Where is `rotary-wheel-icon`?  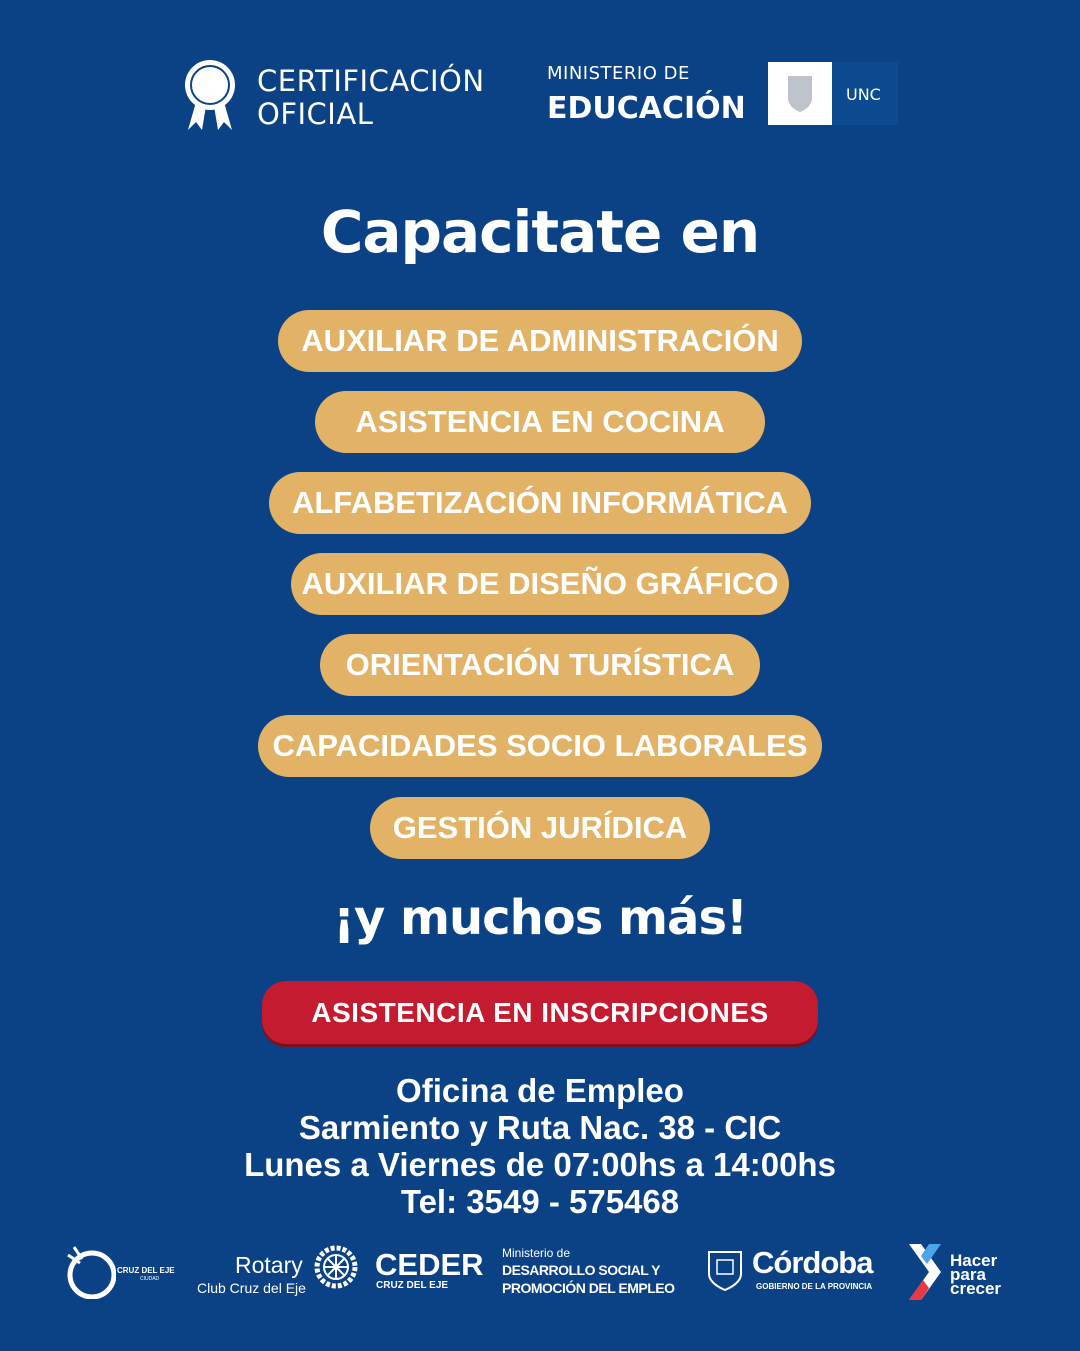
rotary-wheel-icon is located at coordinates (336, 1267).